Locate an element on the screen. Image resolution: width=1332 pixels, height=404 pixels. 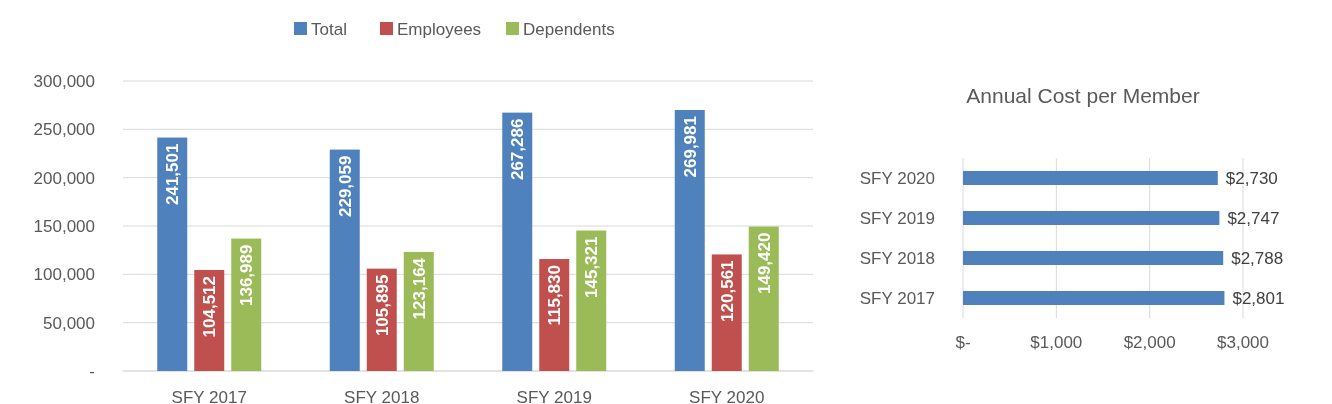
y-tick-label: SFY 2019 is located at coordinates (897, 218).